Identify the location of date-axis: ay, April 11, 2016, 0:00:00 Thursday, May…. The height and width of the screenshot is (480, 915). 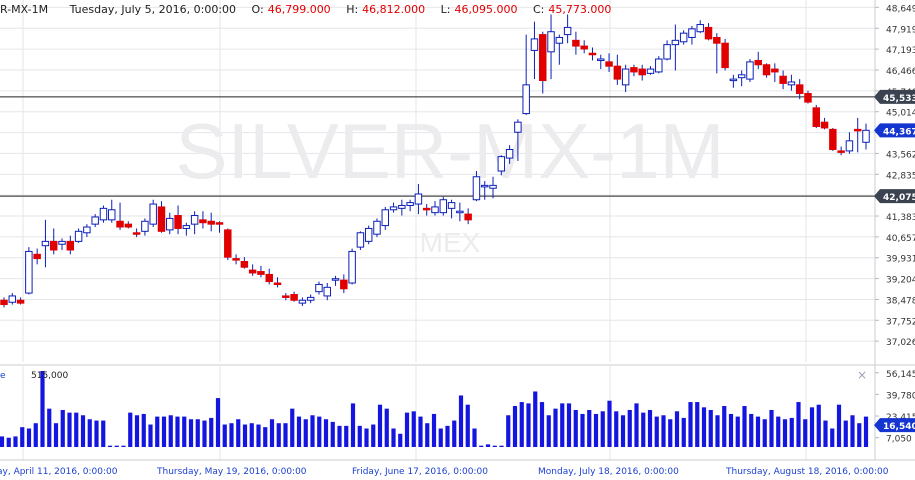
(444, 472).